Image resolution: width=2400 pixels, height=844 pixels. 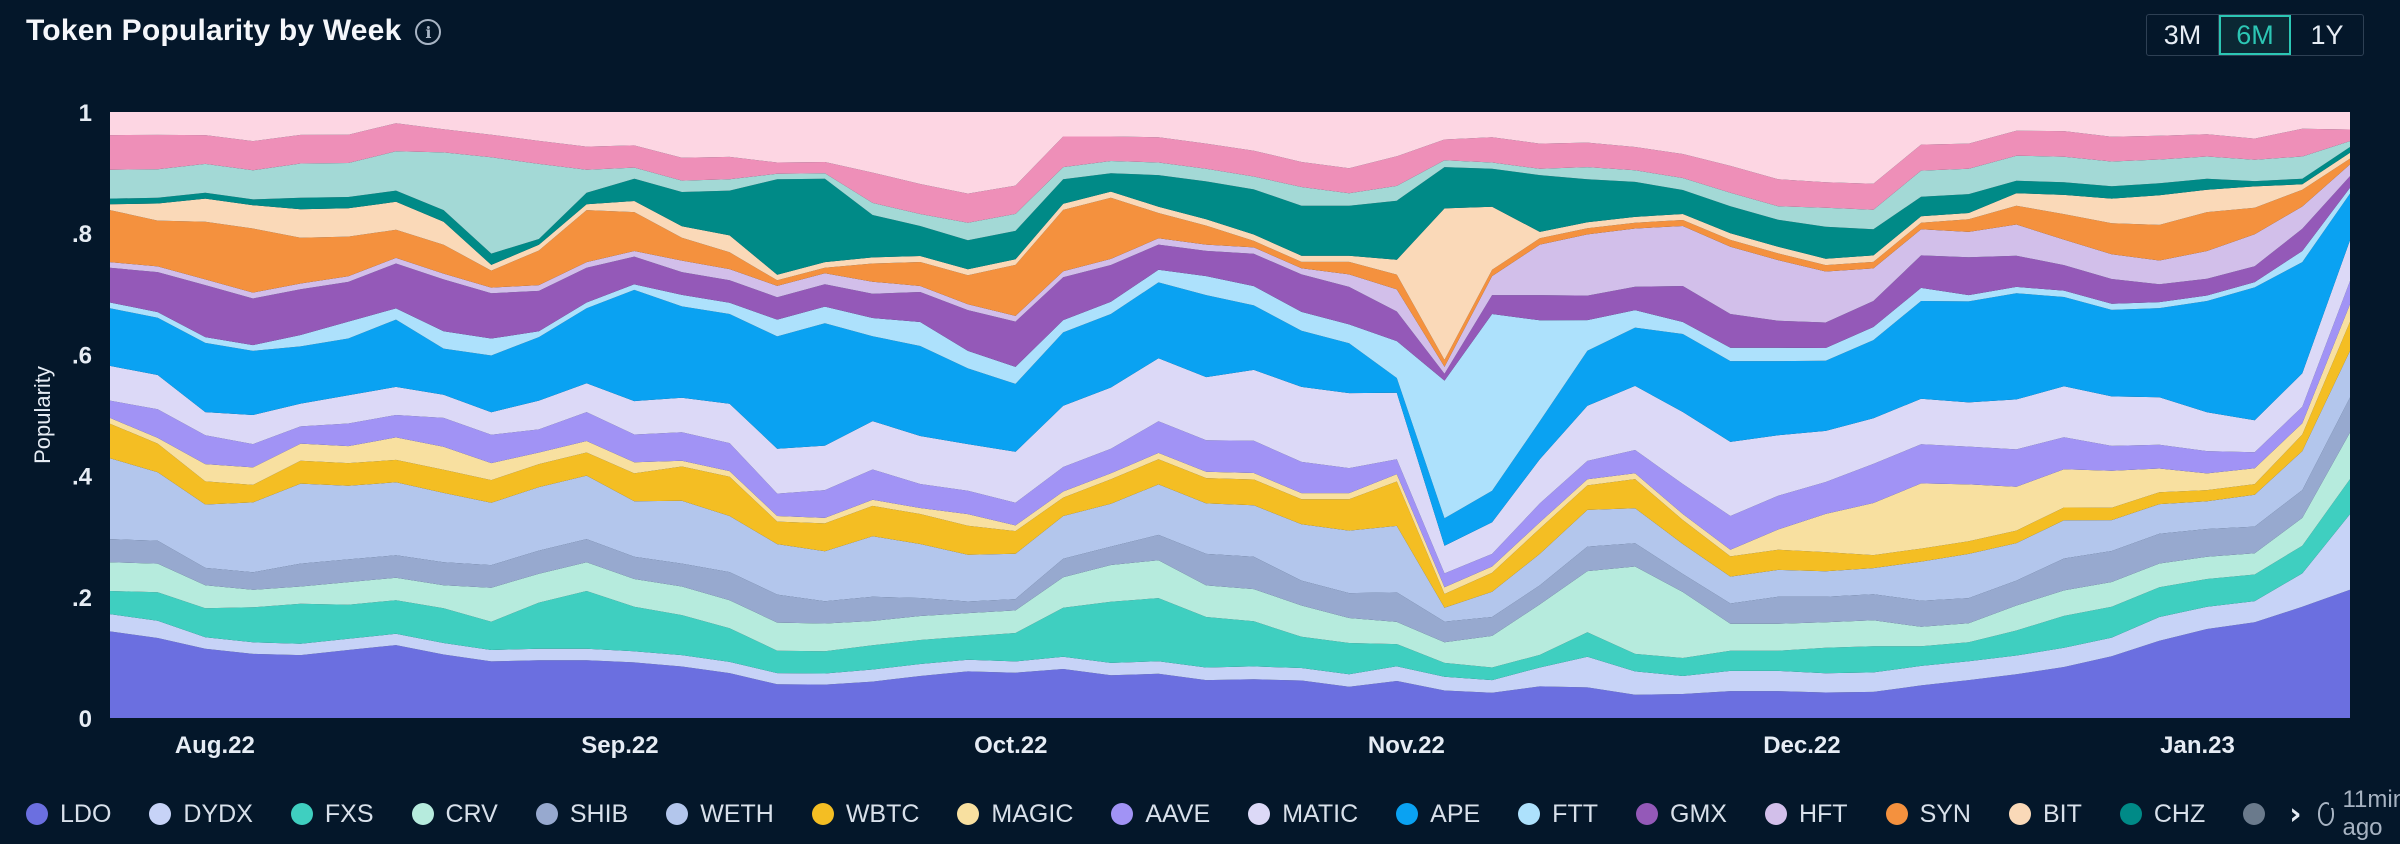 I want to click on legend-item-hft: HFT, so click(x=1806, y=814).